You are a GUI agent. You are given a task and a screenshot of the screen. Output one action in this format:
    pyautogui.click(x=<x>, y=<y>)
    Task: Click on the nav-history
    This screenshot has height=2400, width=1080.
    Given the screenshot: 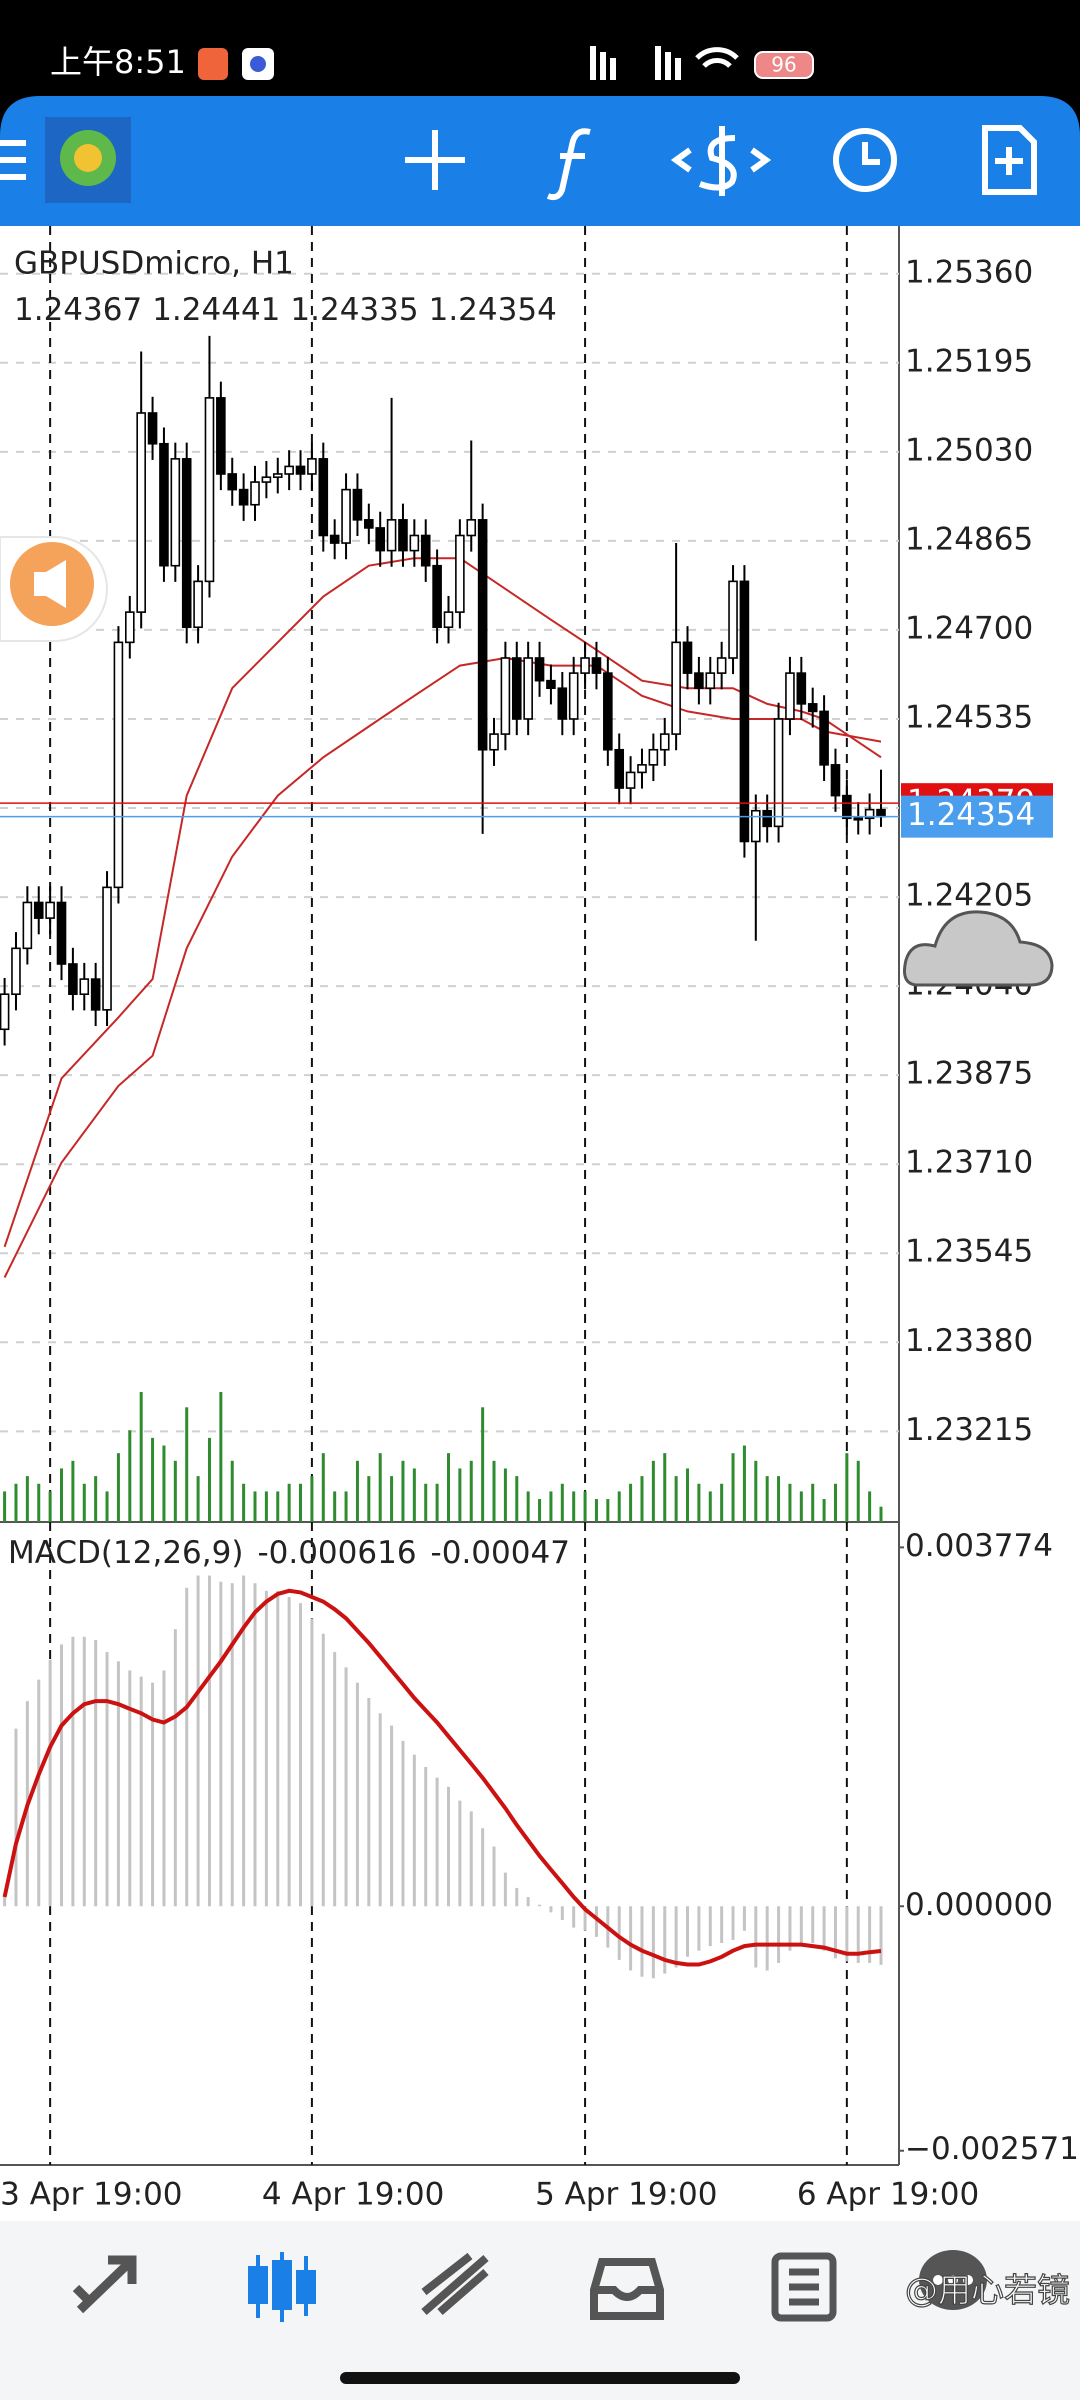 What is the action you would take?
    pyautogui.click(x=627, y=2289)
    